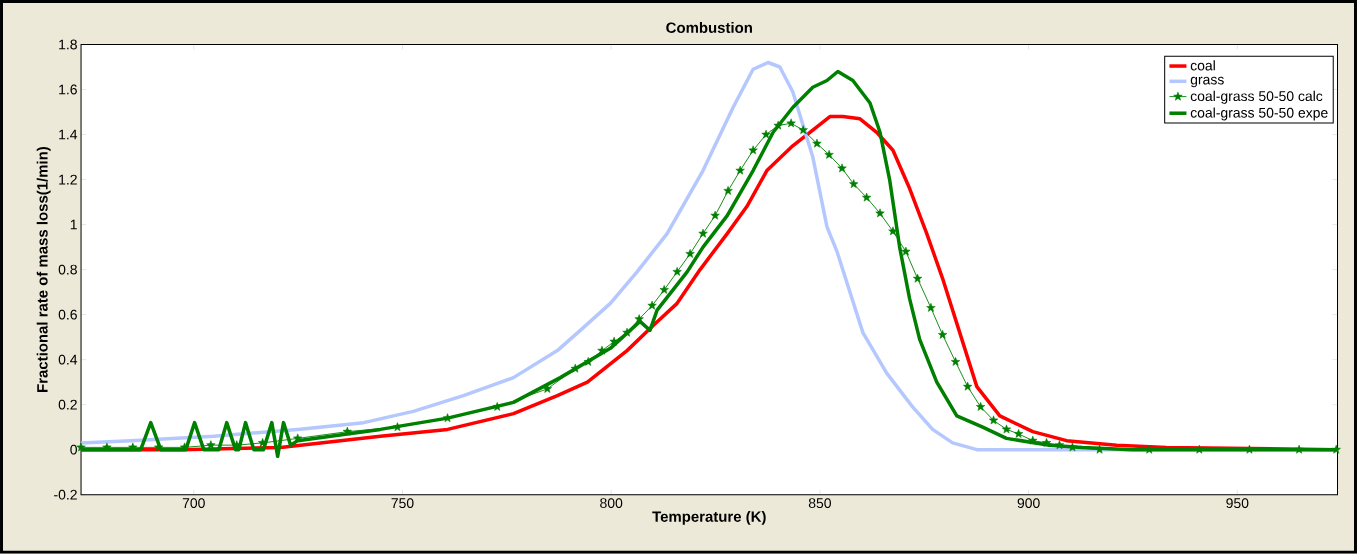 Image resolution: width=1357 pixels, height=554 pixels. I want to click on x-tick-label: 900, so click(1028, 503).